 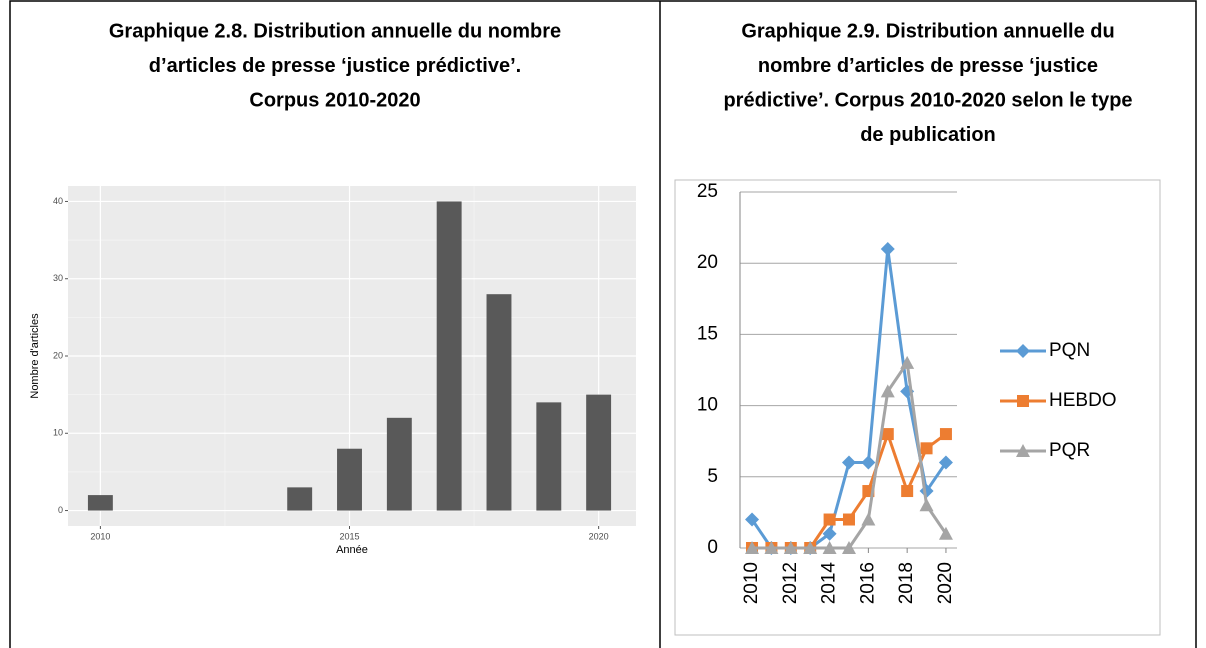 I want to click on y-tick-label: 30, so click(x=58, y=278).